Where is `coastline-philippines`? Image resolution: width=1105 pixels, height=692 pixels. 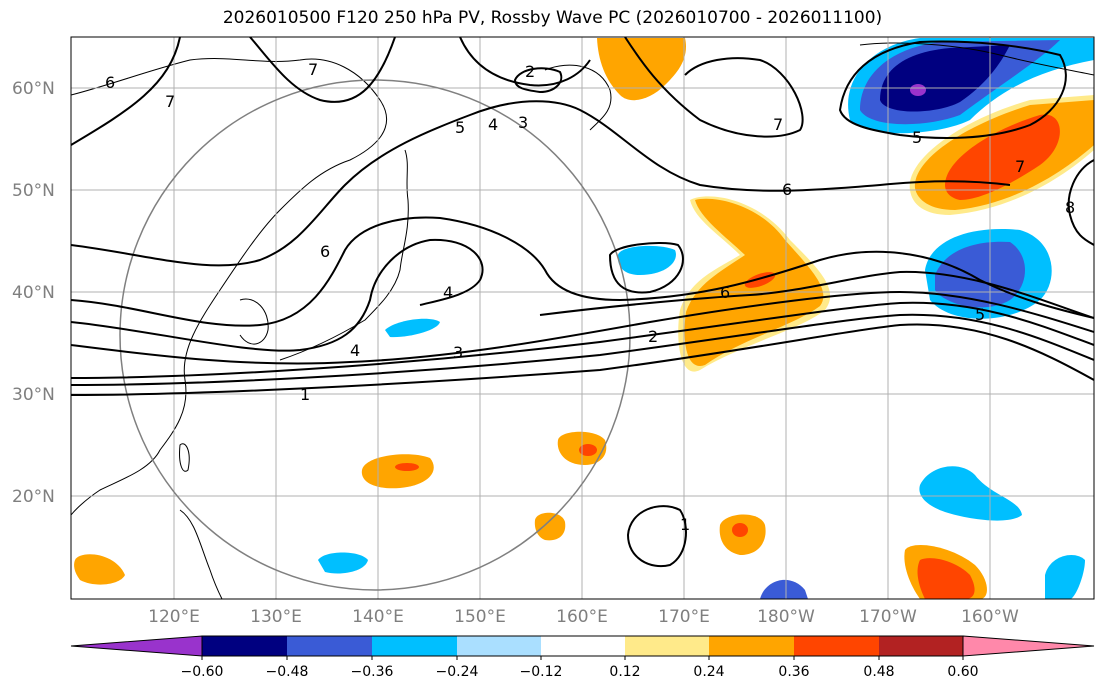
coastline-philippines is located at coordinates (201, 554).